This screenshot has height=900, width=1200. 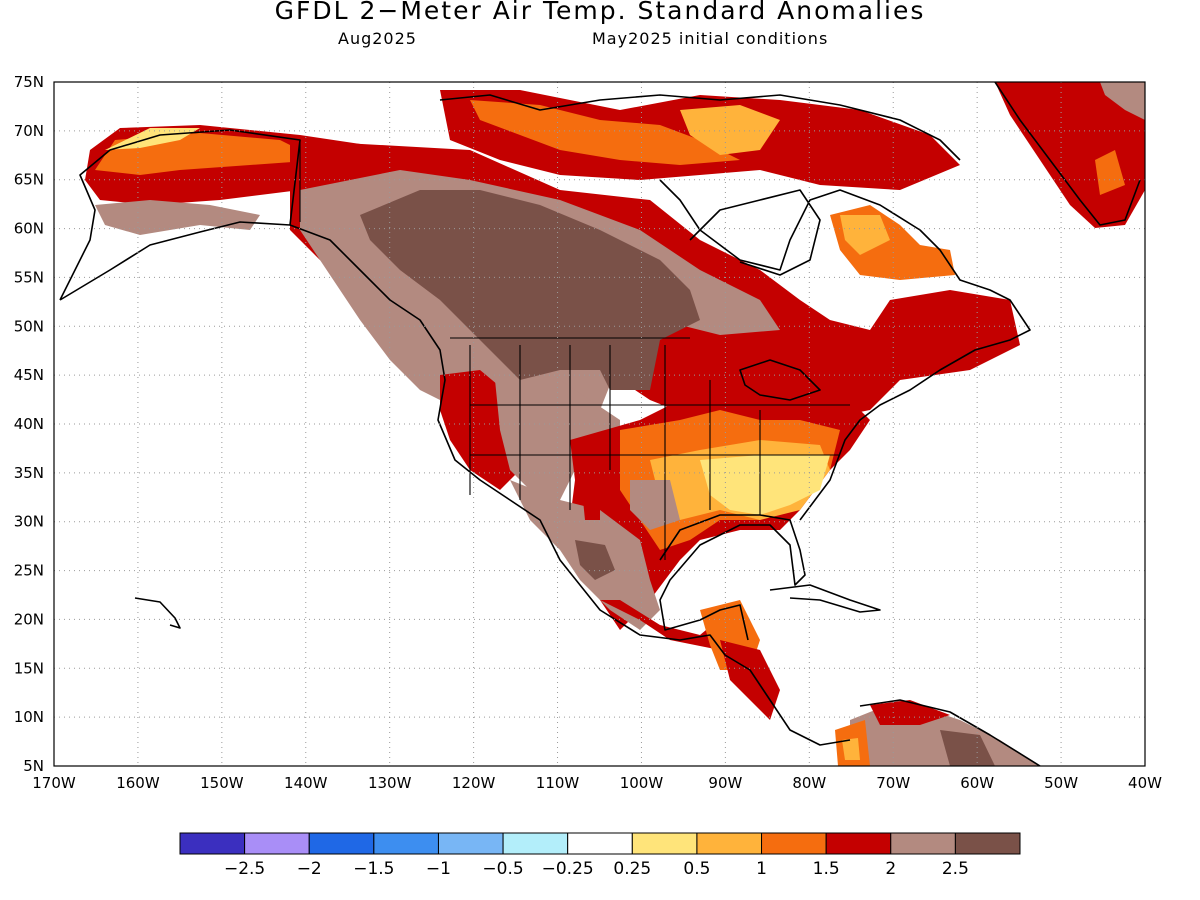 What do you see at coordinates (474, 783) in the screenshot?
I see `lon-label: 120W` at bounding box center [474, 783].